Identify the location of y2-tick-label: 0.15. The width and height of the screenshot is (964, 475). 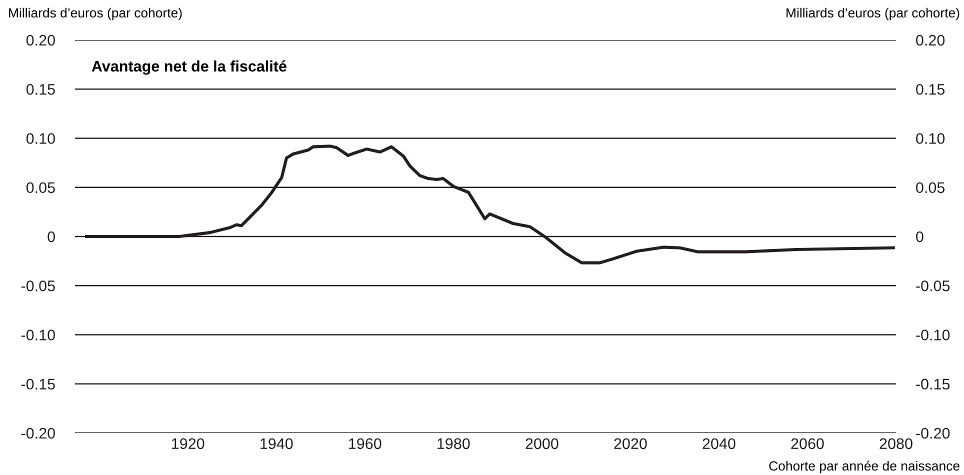
(930, 89).